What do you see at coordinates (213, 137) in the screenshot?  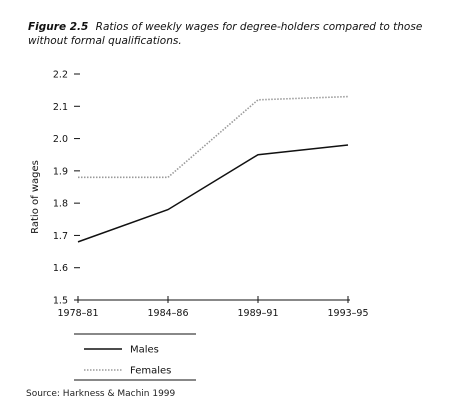 I see `series-line-females` at bounding box center [213, 137].